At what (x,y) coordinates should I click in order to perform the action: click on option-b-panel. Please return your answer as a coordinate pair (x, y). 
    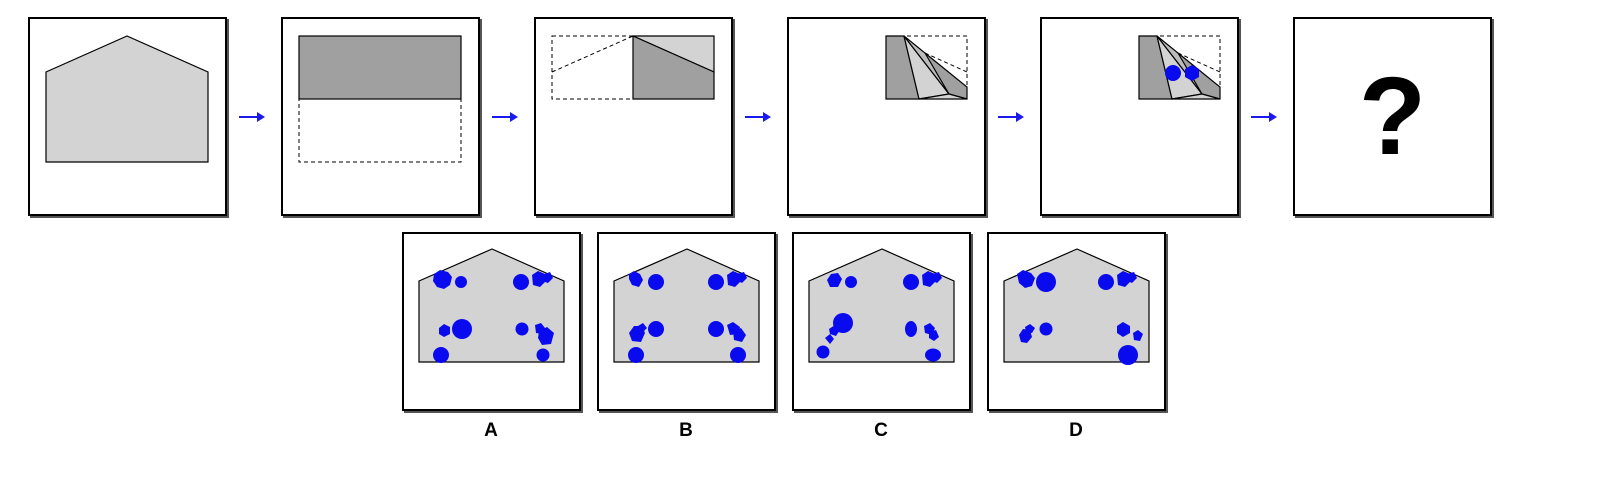
    Looking at the image, I should click on (686, 321).